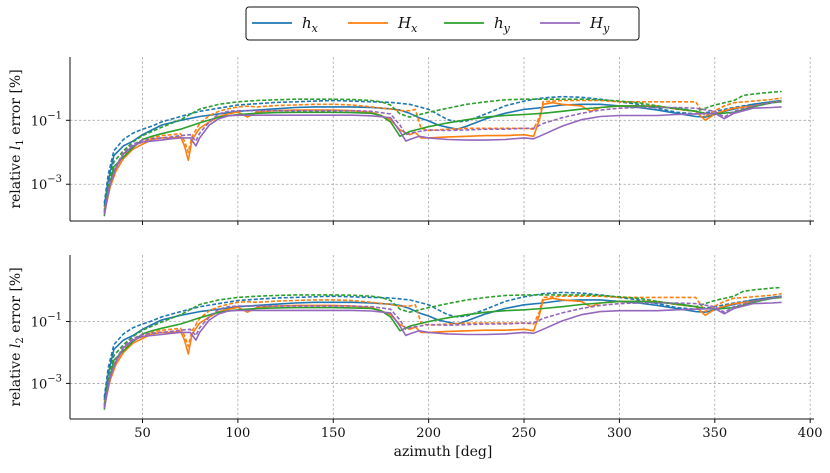 This screenshot has width=830, height=473. I want to click on legend-box, so click(442, 23).